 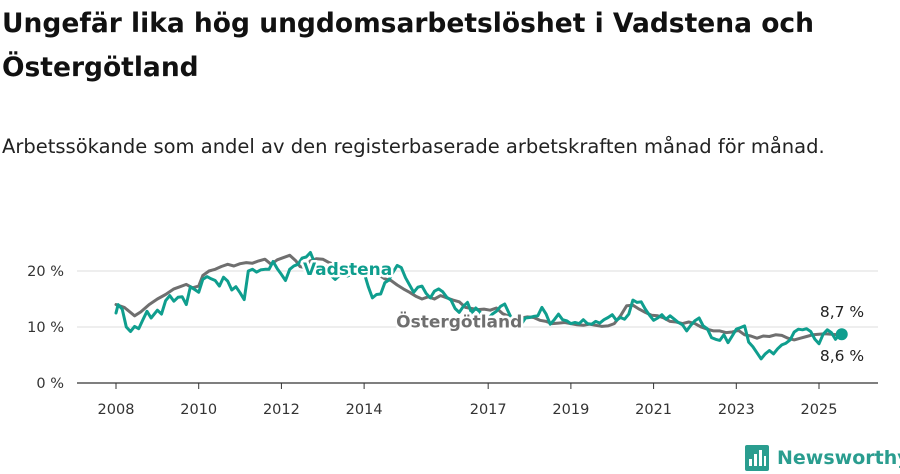 I want to click on x-tick-label: 2019, so click(x=570, y=410).